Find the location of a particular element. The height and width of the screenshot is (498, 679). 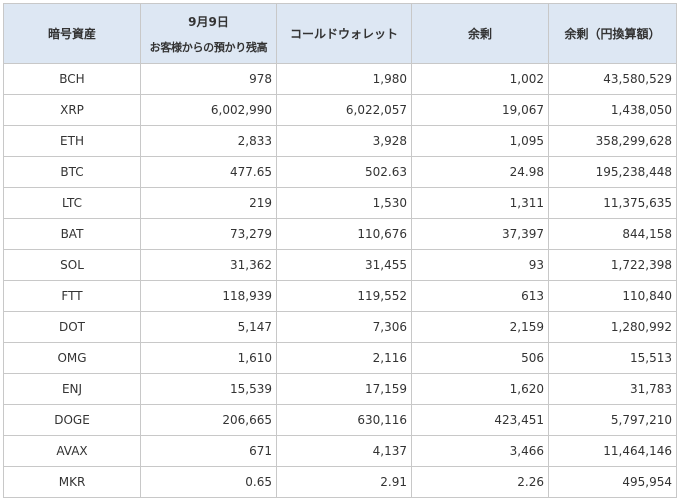

cold-wallet-cell: 2,116 is located at coordinates (344, 358).